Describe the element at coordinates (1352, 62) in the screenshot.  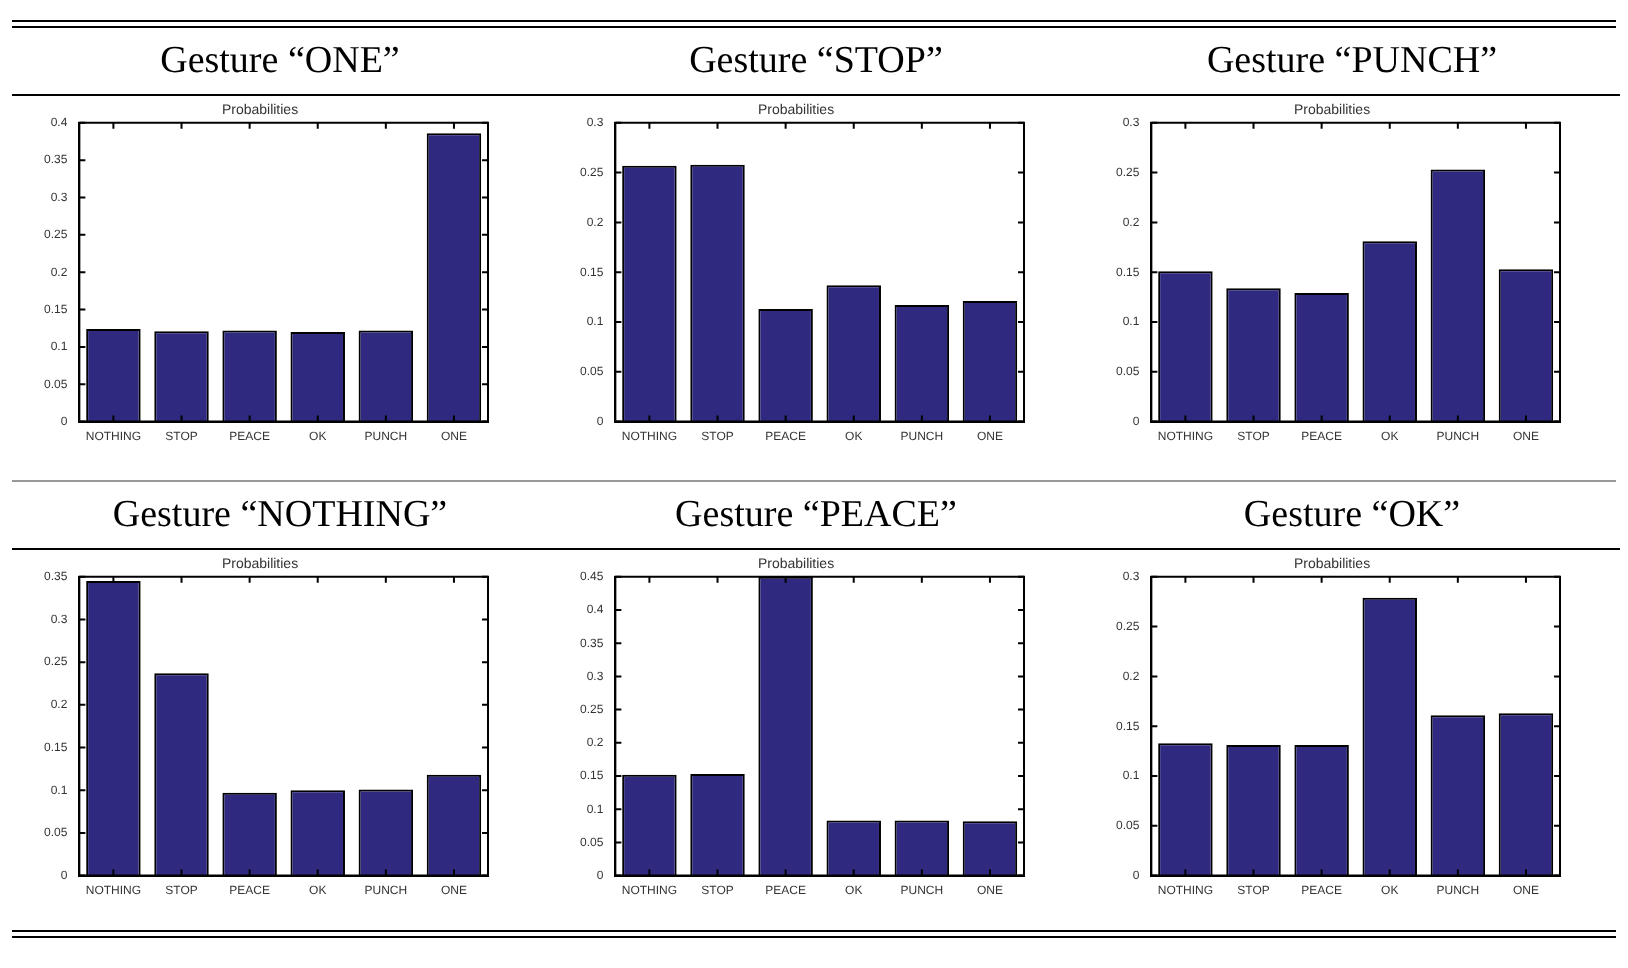
I see `chart-title: Gesture “PUNCH”` at that location.